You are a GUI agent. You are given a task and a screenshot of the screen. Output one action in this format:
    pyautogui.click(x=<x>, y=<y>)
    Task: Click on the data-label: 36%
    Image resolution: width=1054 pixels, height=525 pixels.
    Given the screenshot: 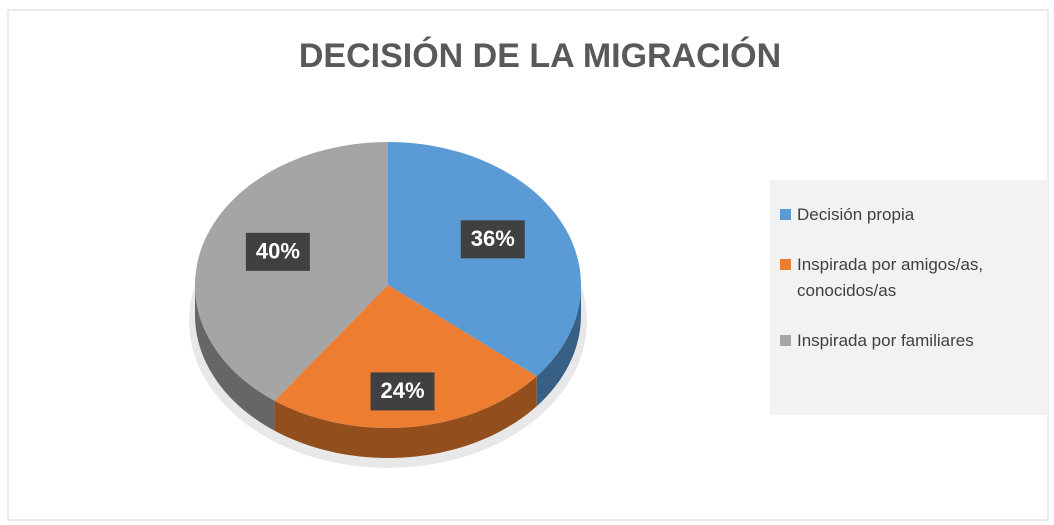 What is the action you would take?
    pyautogui.click(x=493, y=238)
    